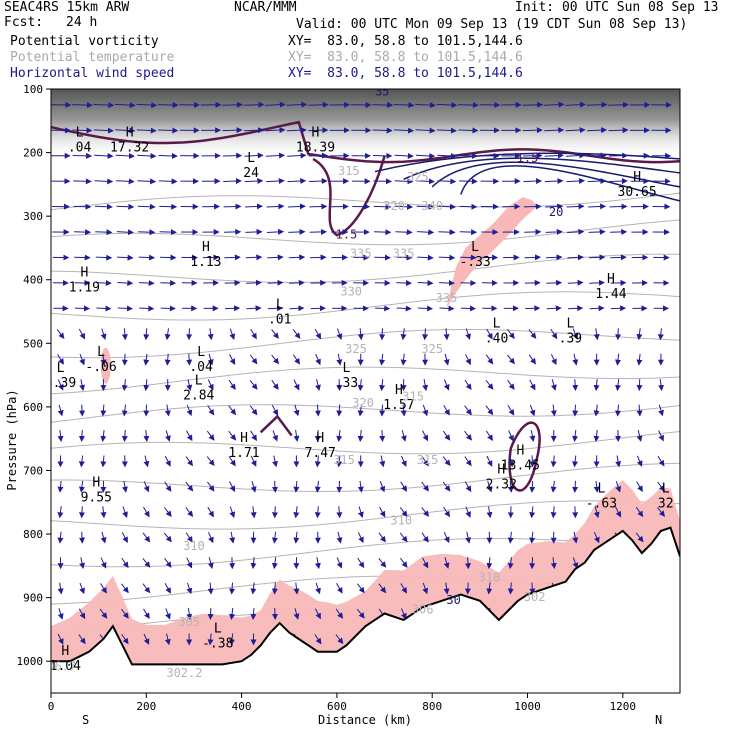 The image size is (740, 740). Describe the element at coordinates (51, 706) in the screenshot. I see `x-tick-label: 0` at that location.